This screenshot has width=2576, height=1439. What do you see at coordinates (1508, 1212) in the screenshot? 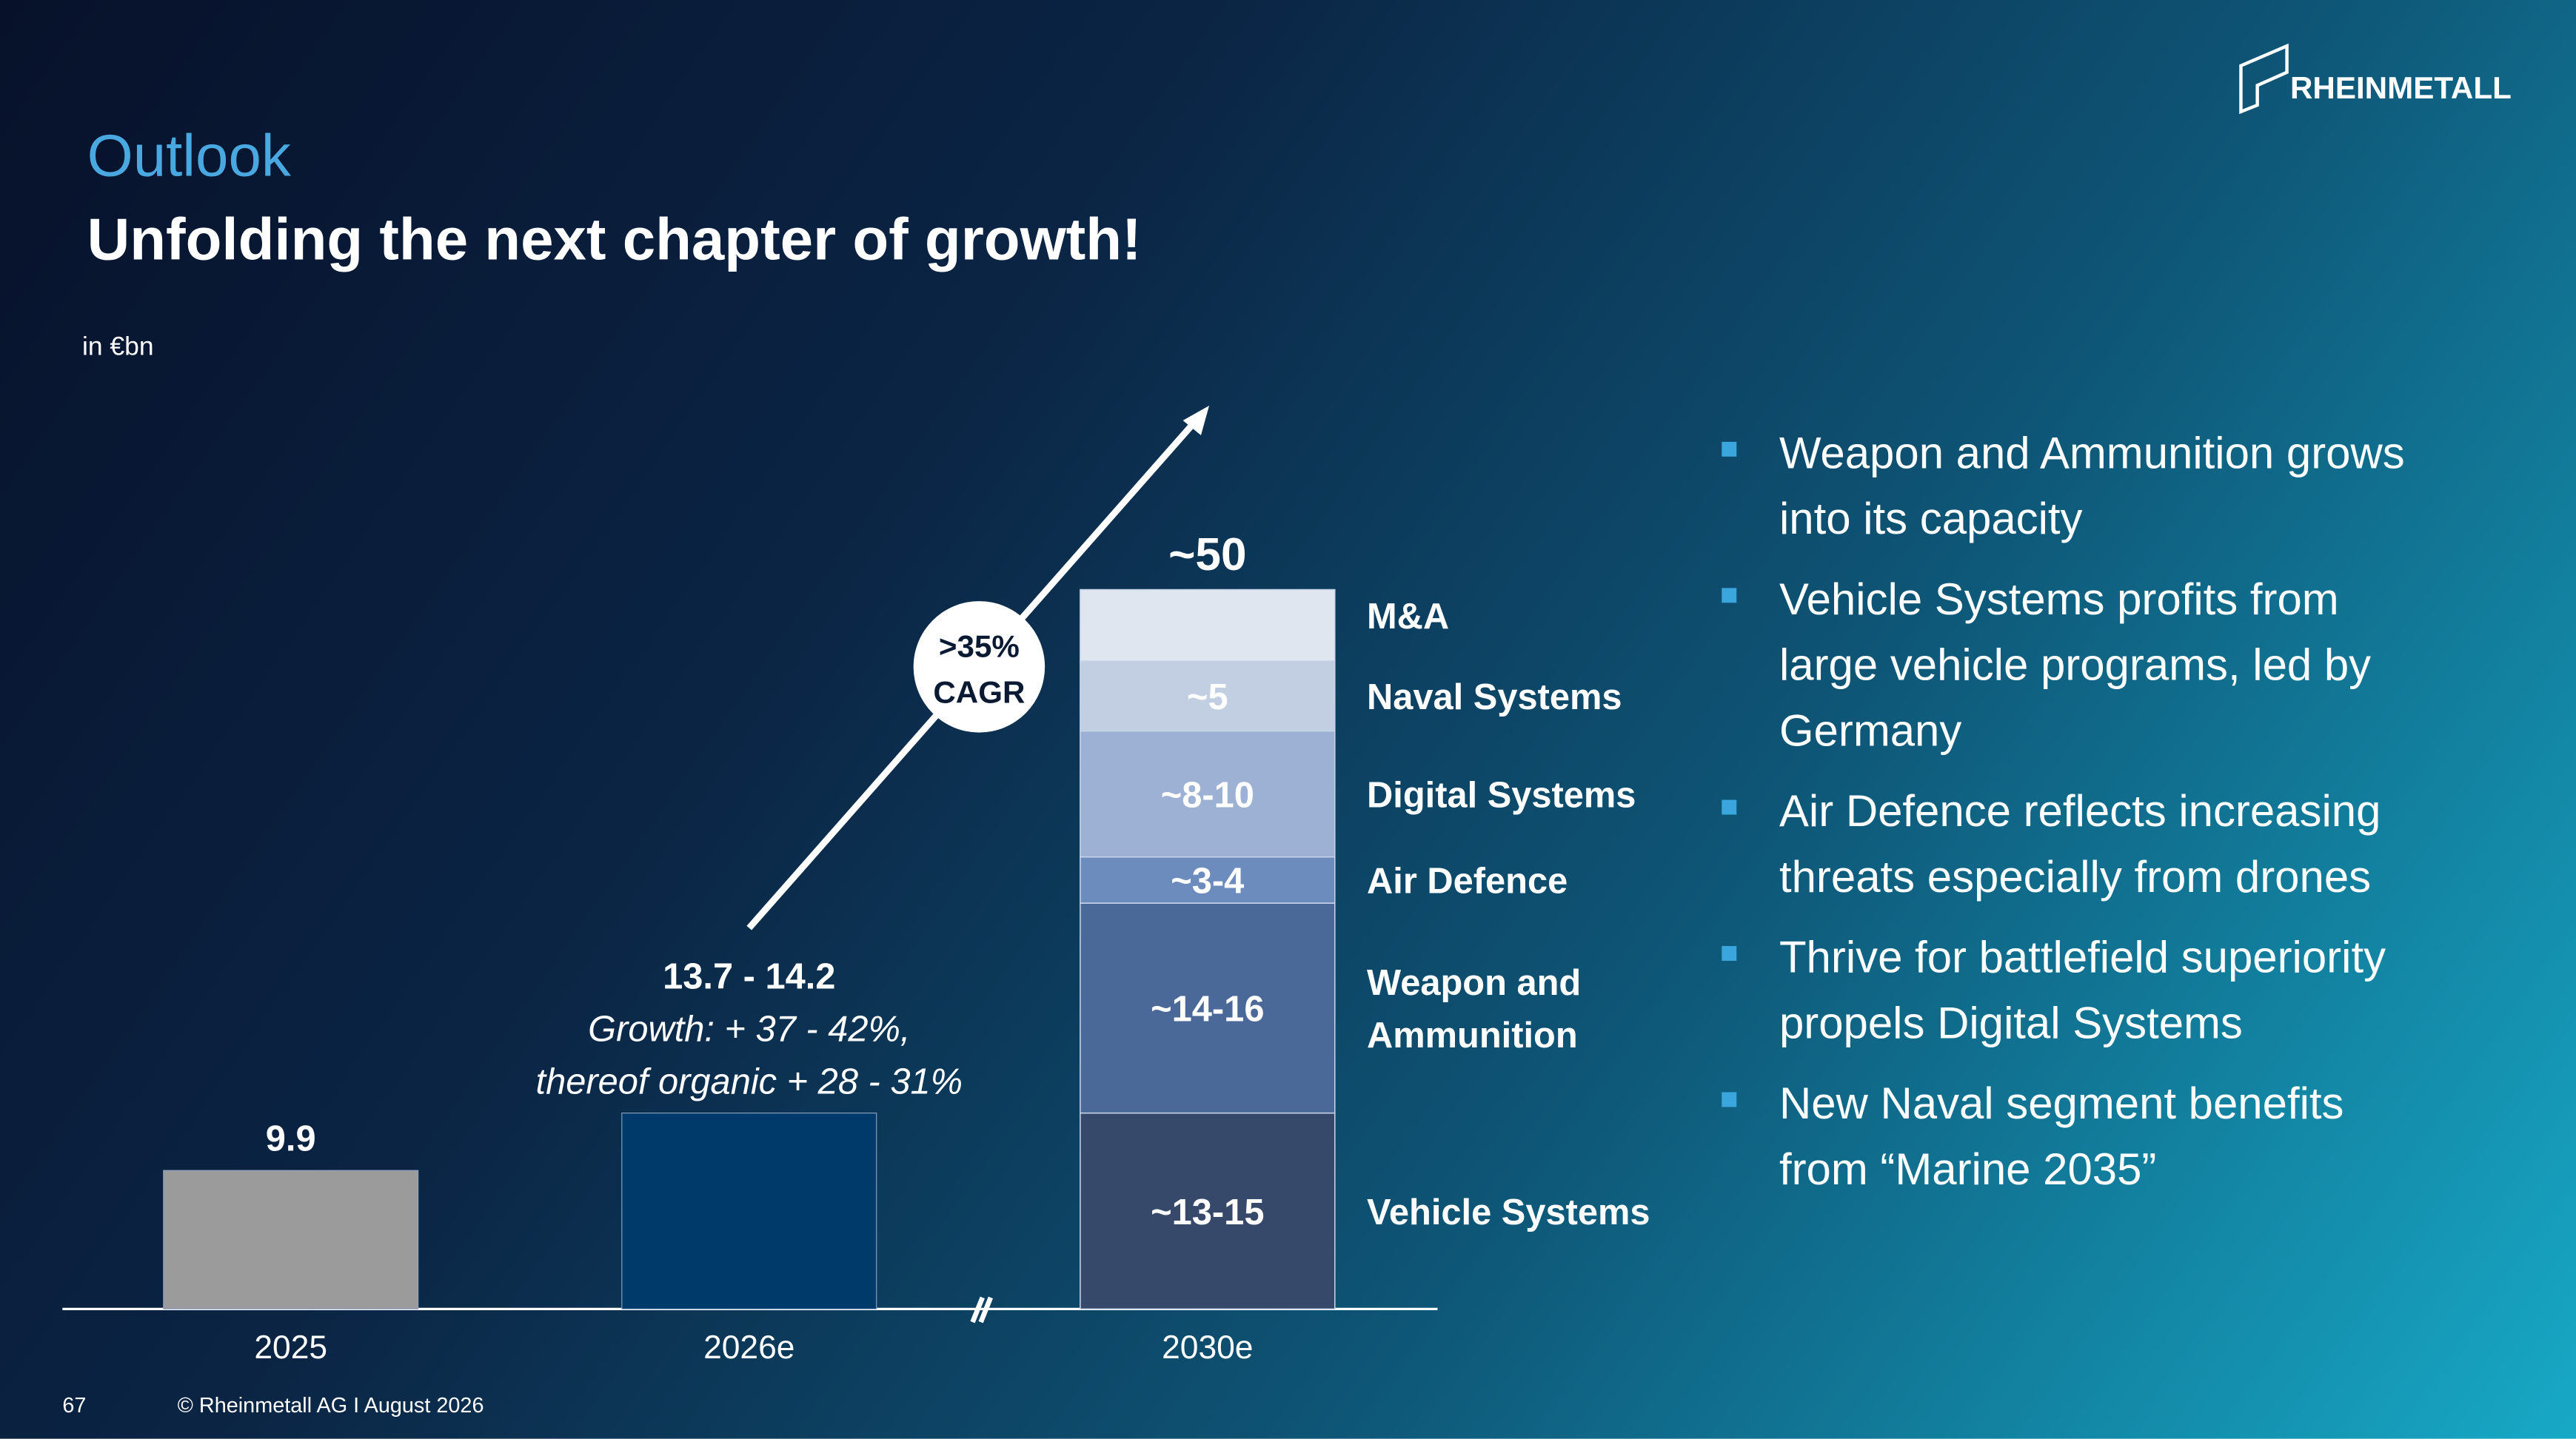
I see `segment-name: Vehicle Systems` at bounding box center [1508, 1212].